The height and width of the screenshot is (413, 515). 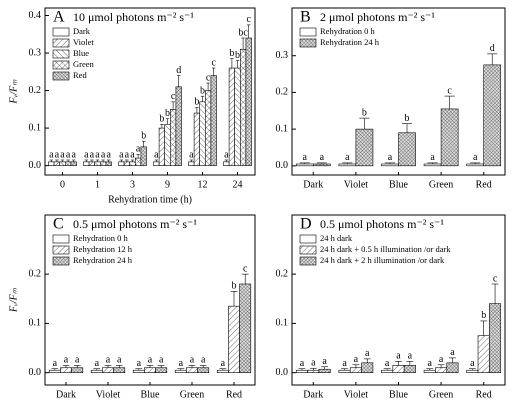 I want to click on y-tick-label: 0.4, so click(x=35, y=15).